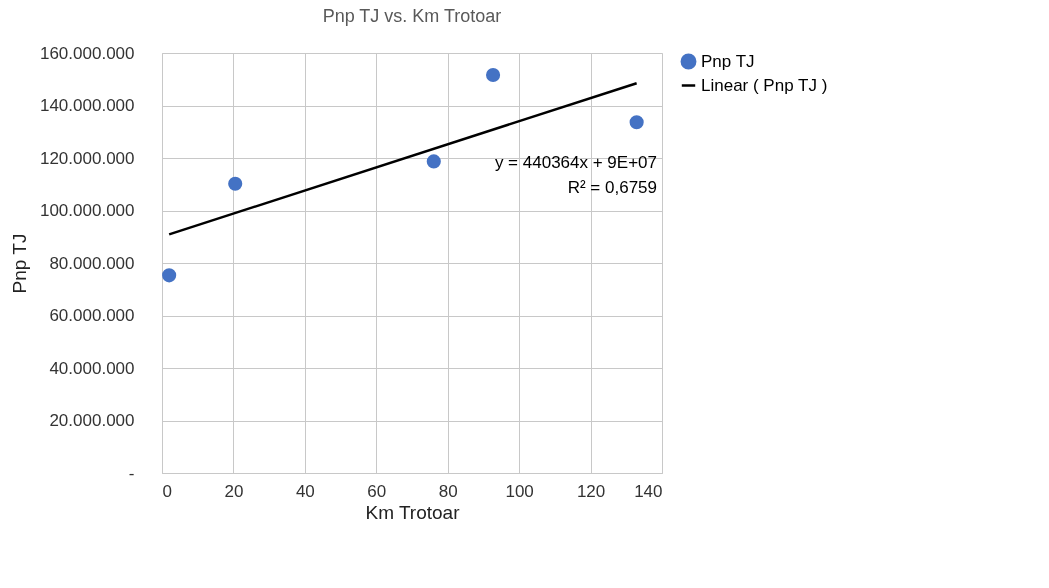 The width and height of the screenshot is (1049, 588). I want to click on y-tick-label: 100.000.000, so click(87, 210).